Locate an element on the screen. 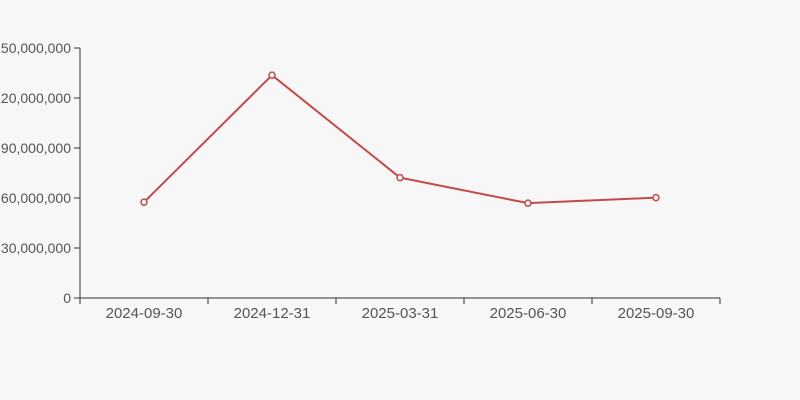 Image resolution: width=800 pixels, height=400 pixels. x-axis-label: 2024-12-31 is located at coordinates (272, 313).